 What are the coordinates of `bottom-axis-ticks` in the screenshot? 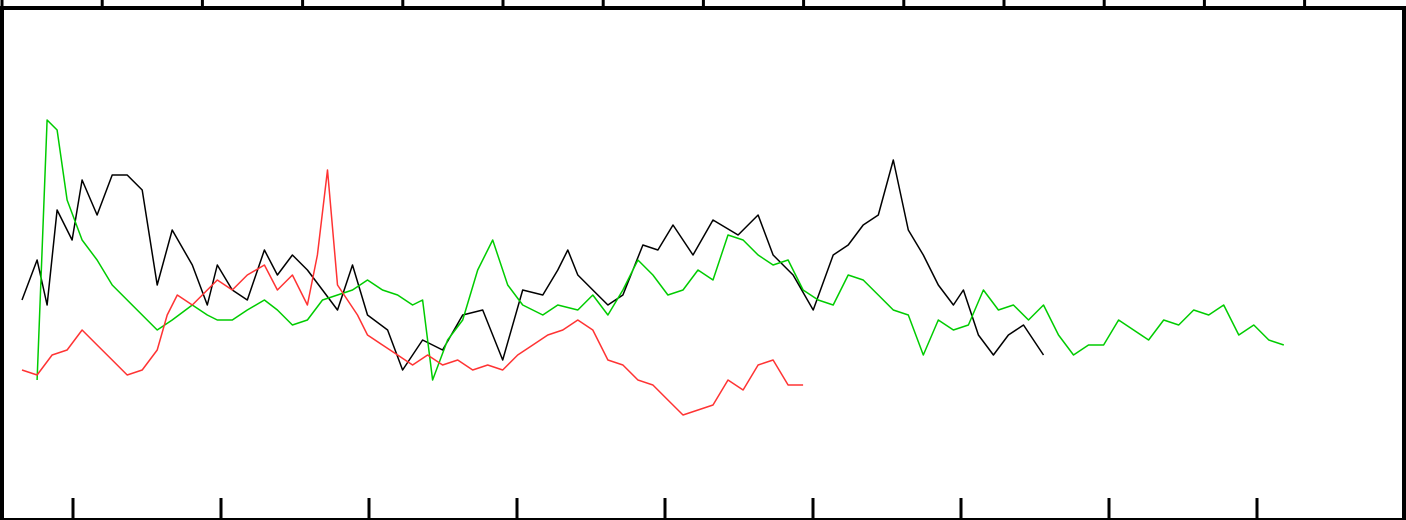 It's located at (665, 509).